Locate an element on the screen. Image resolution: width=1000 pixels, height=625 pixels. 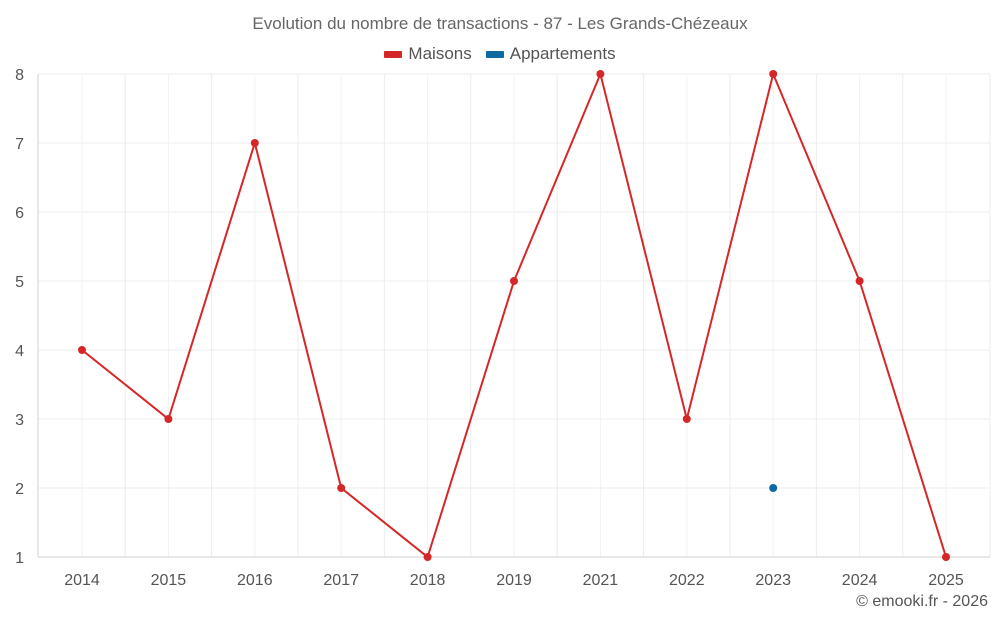
legend-swatch-appartements is located at coordinates (494, 54).